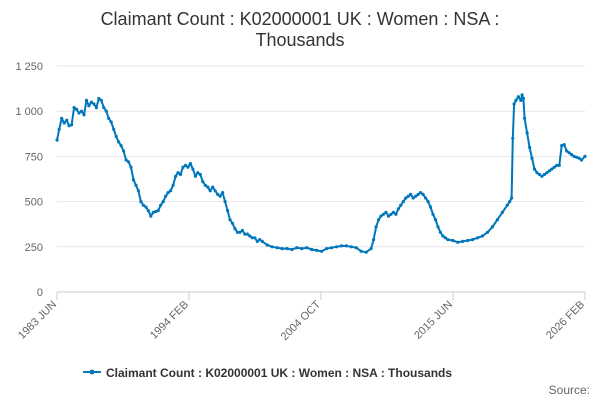  Describe the element at coordinates (29, 180) in the screenshot. I see `y-axis: 0 250 500 750 1 000 1 250` at that location.